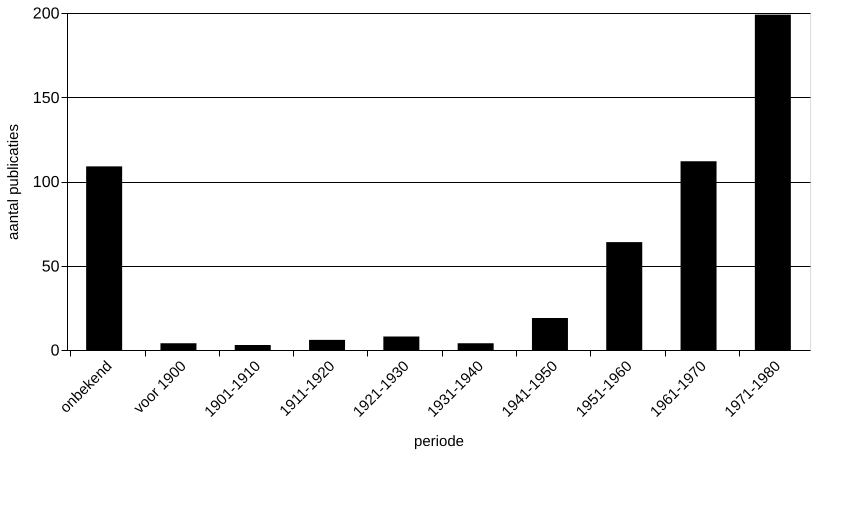 The width and height of the screenshot is (858, 525). What do you see at coordinates (46, 98) in the screenshot?
I see `y-tick-label: 150` at bounding box center [46, 98].